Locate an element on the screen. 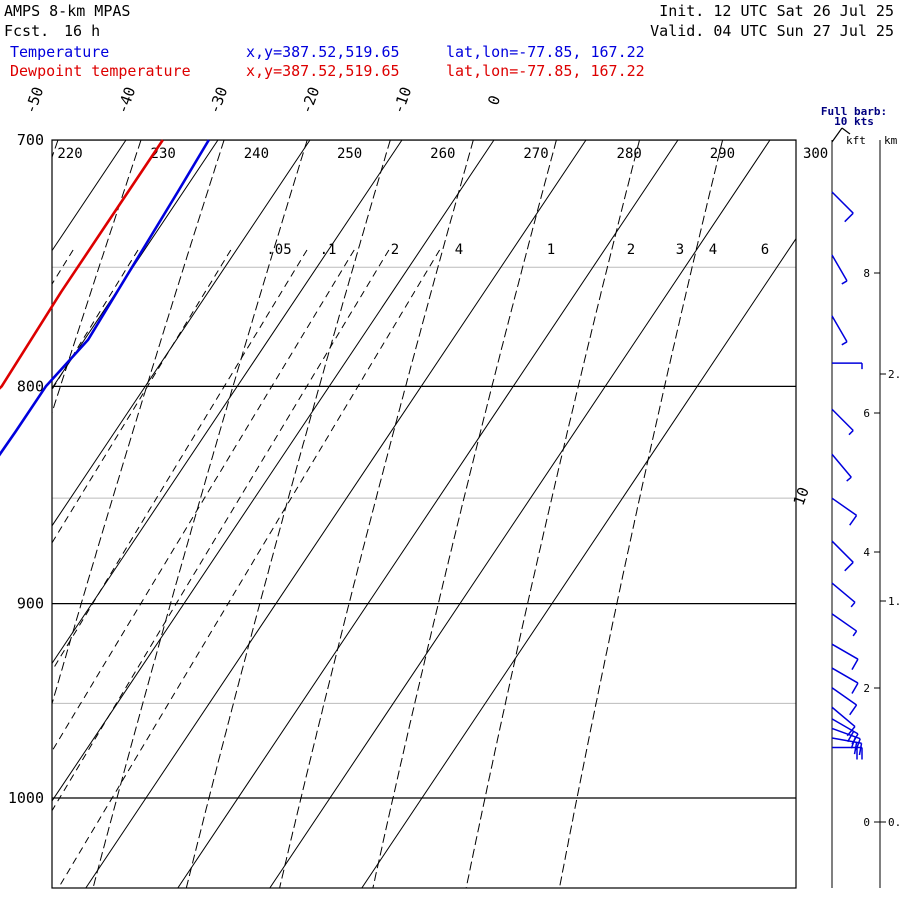  valid-time: Valid. 04 UTC Sun 27 Jul 25 is located at coordinates (772, 31).